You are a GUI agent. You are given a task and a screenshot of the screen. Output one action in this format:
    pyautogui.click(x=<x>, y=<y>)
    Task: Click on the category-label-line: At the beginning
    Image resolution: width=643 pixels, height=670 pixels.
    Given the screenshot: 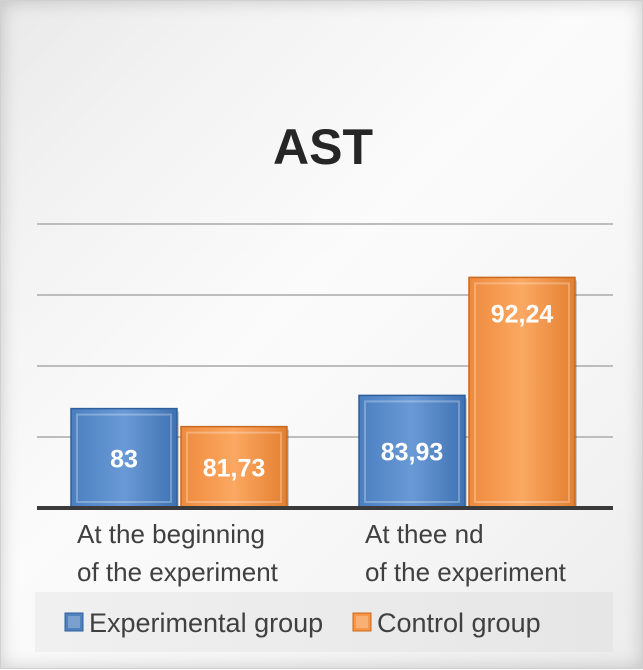 What is the action you would take?
    pyautogui.click(x=171, y=534)
    